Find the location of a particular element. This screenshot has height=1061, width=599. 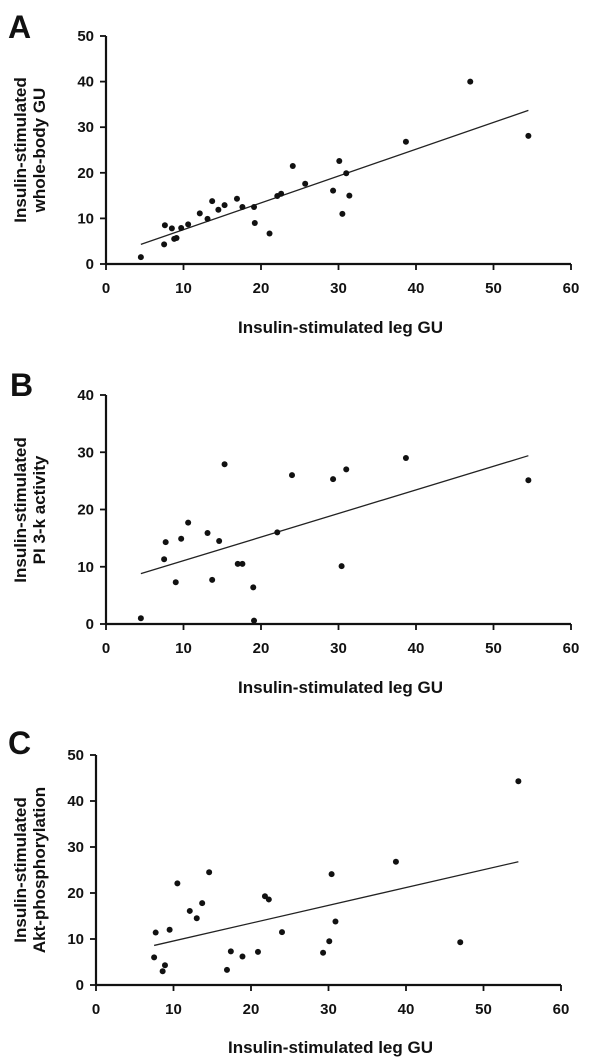

panel-letter: A is located at coordinates (19, 27).